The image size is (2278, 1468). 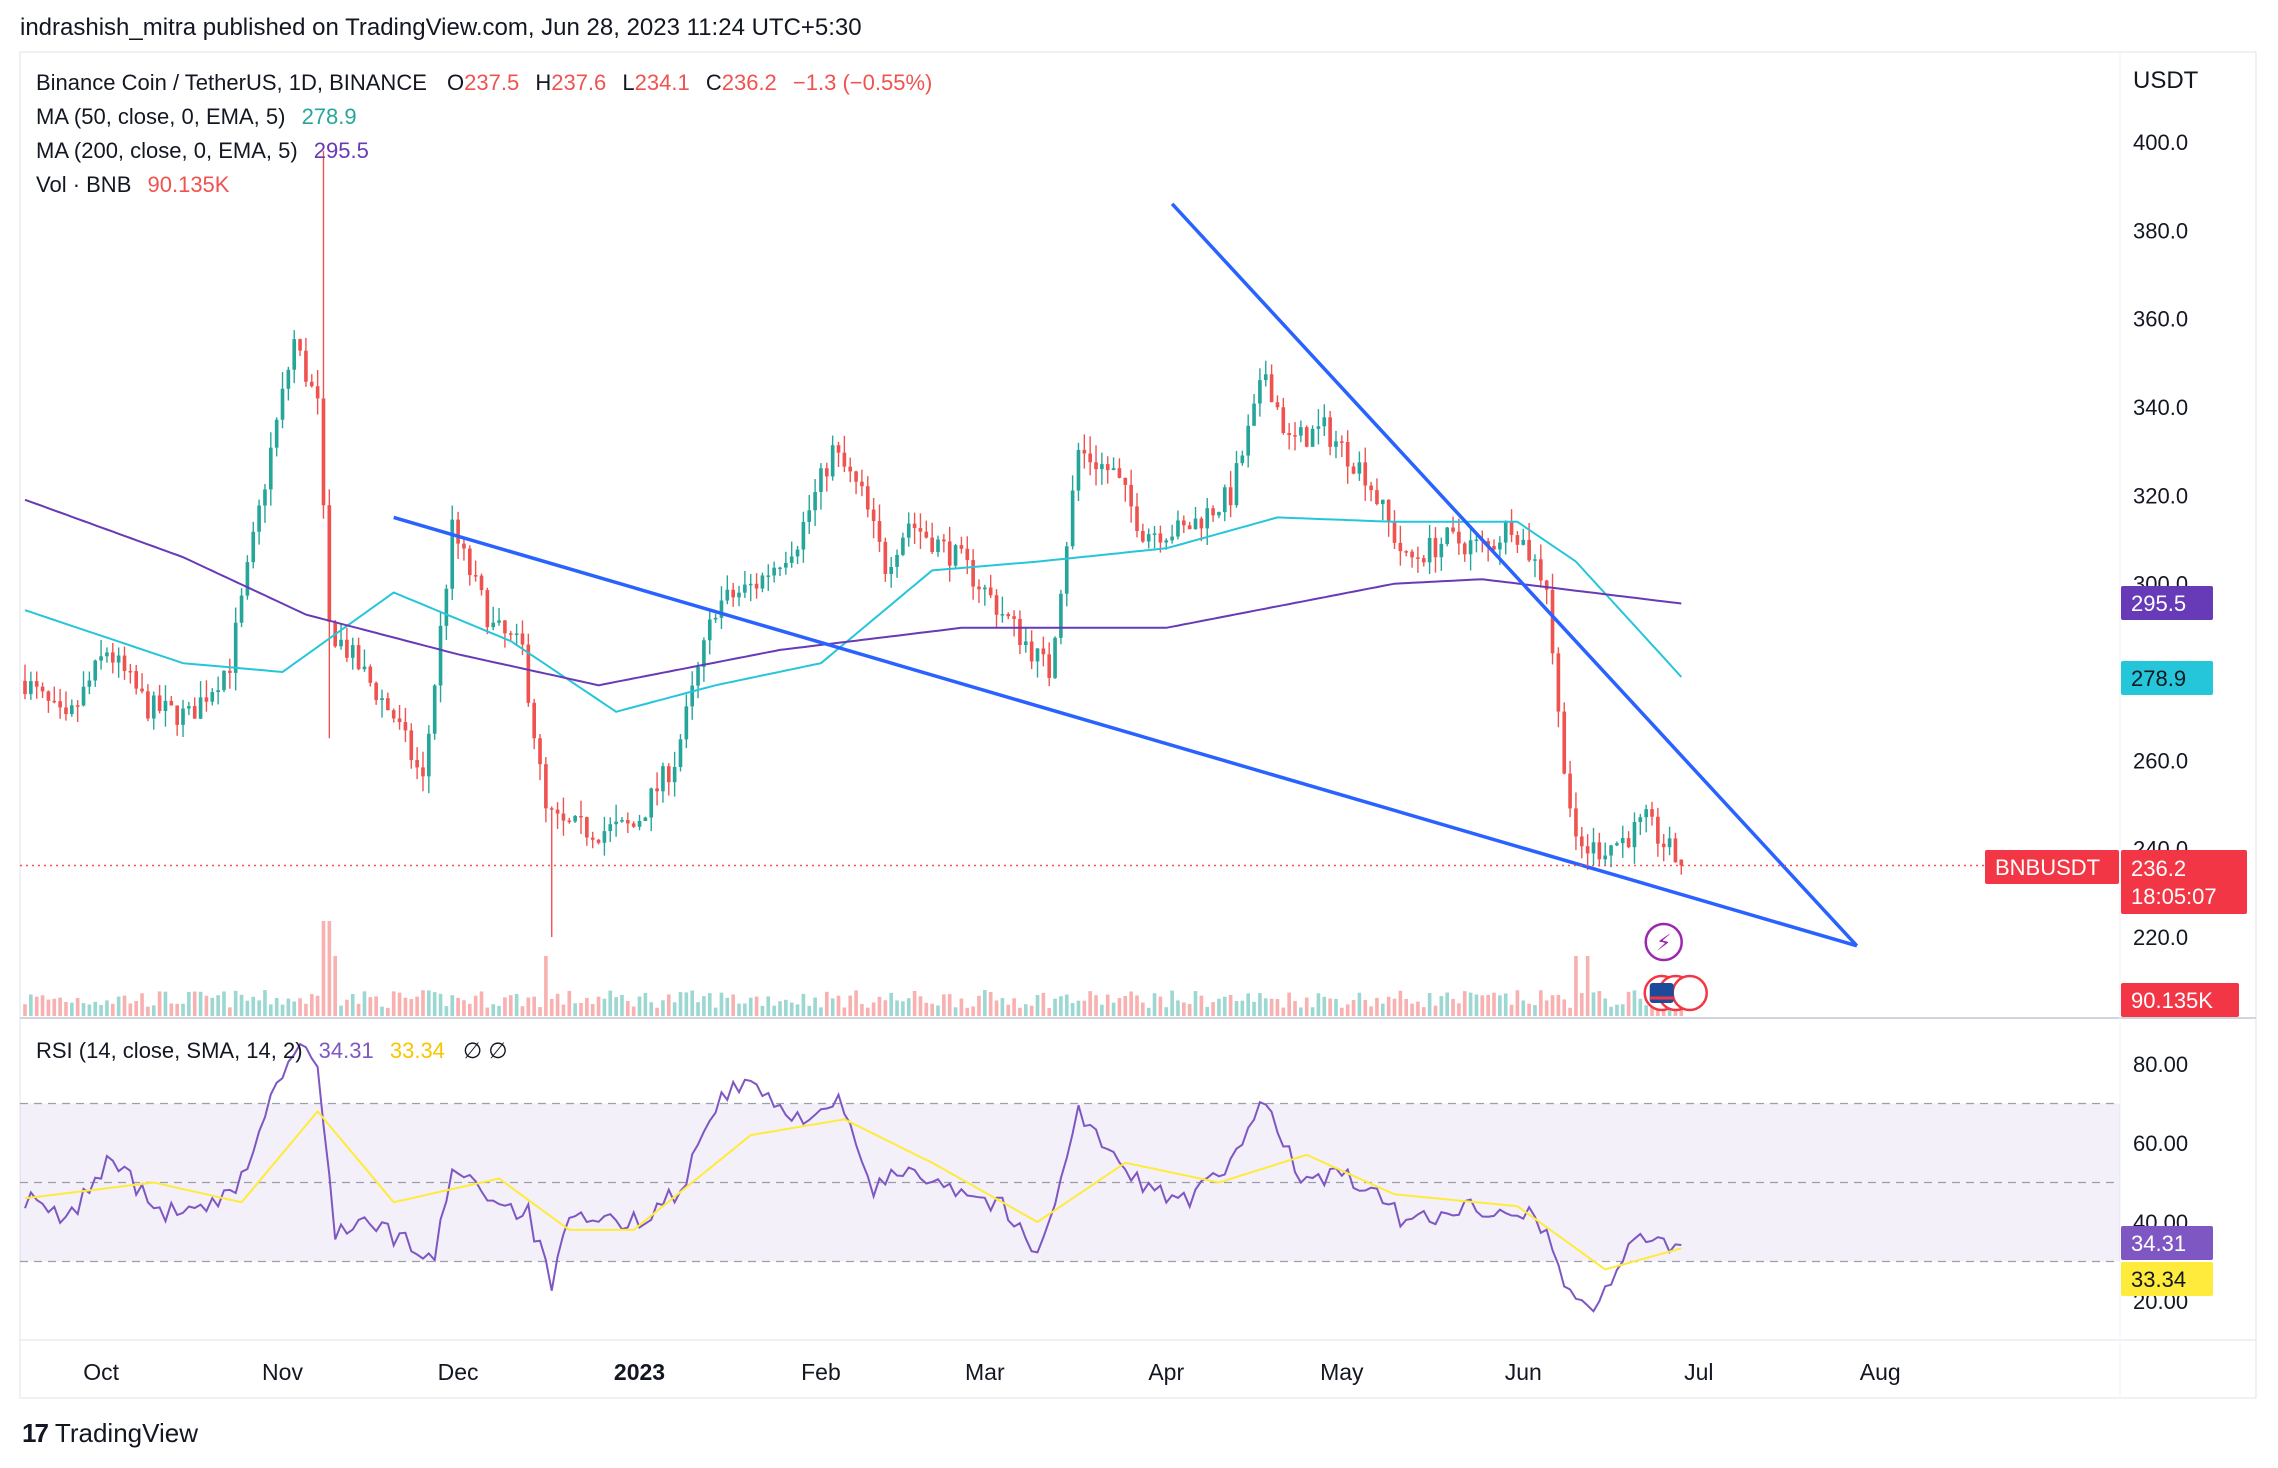 I want to click on legend-rsi-sma-value: 33.34, so click(x=417, y=1050).